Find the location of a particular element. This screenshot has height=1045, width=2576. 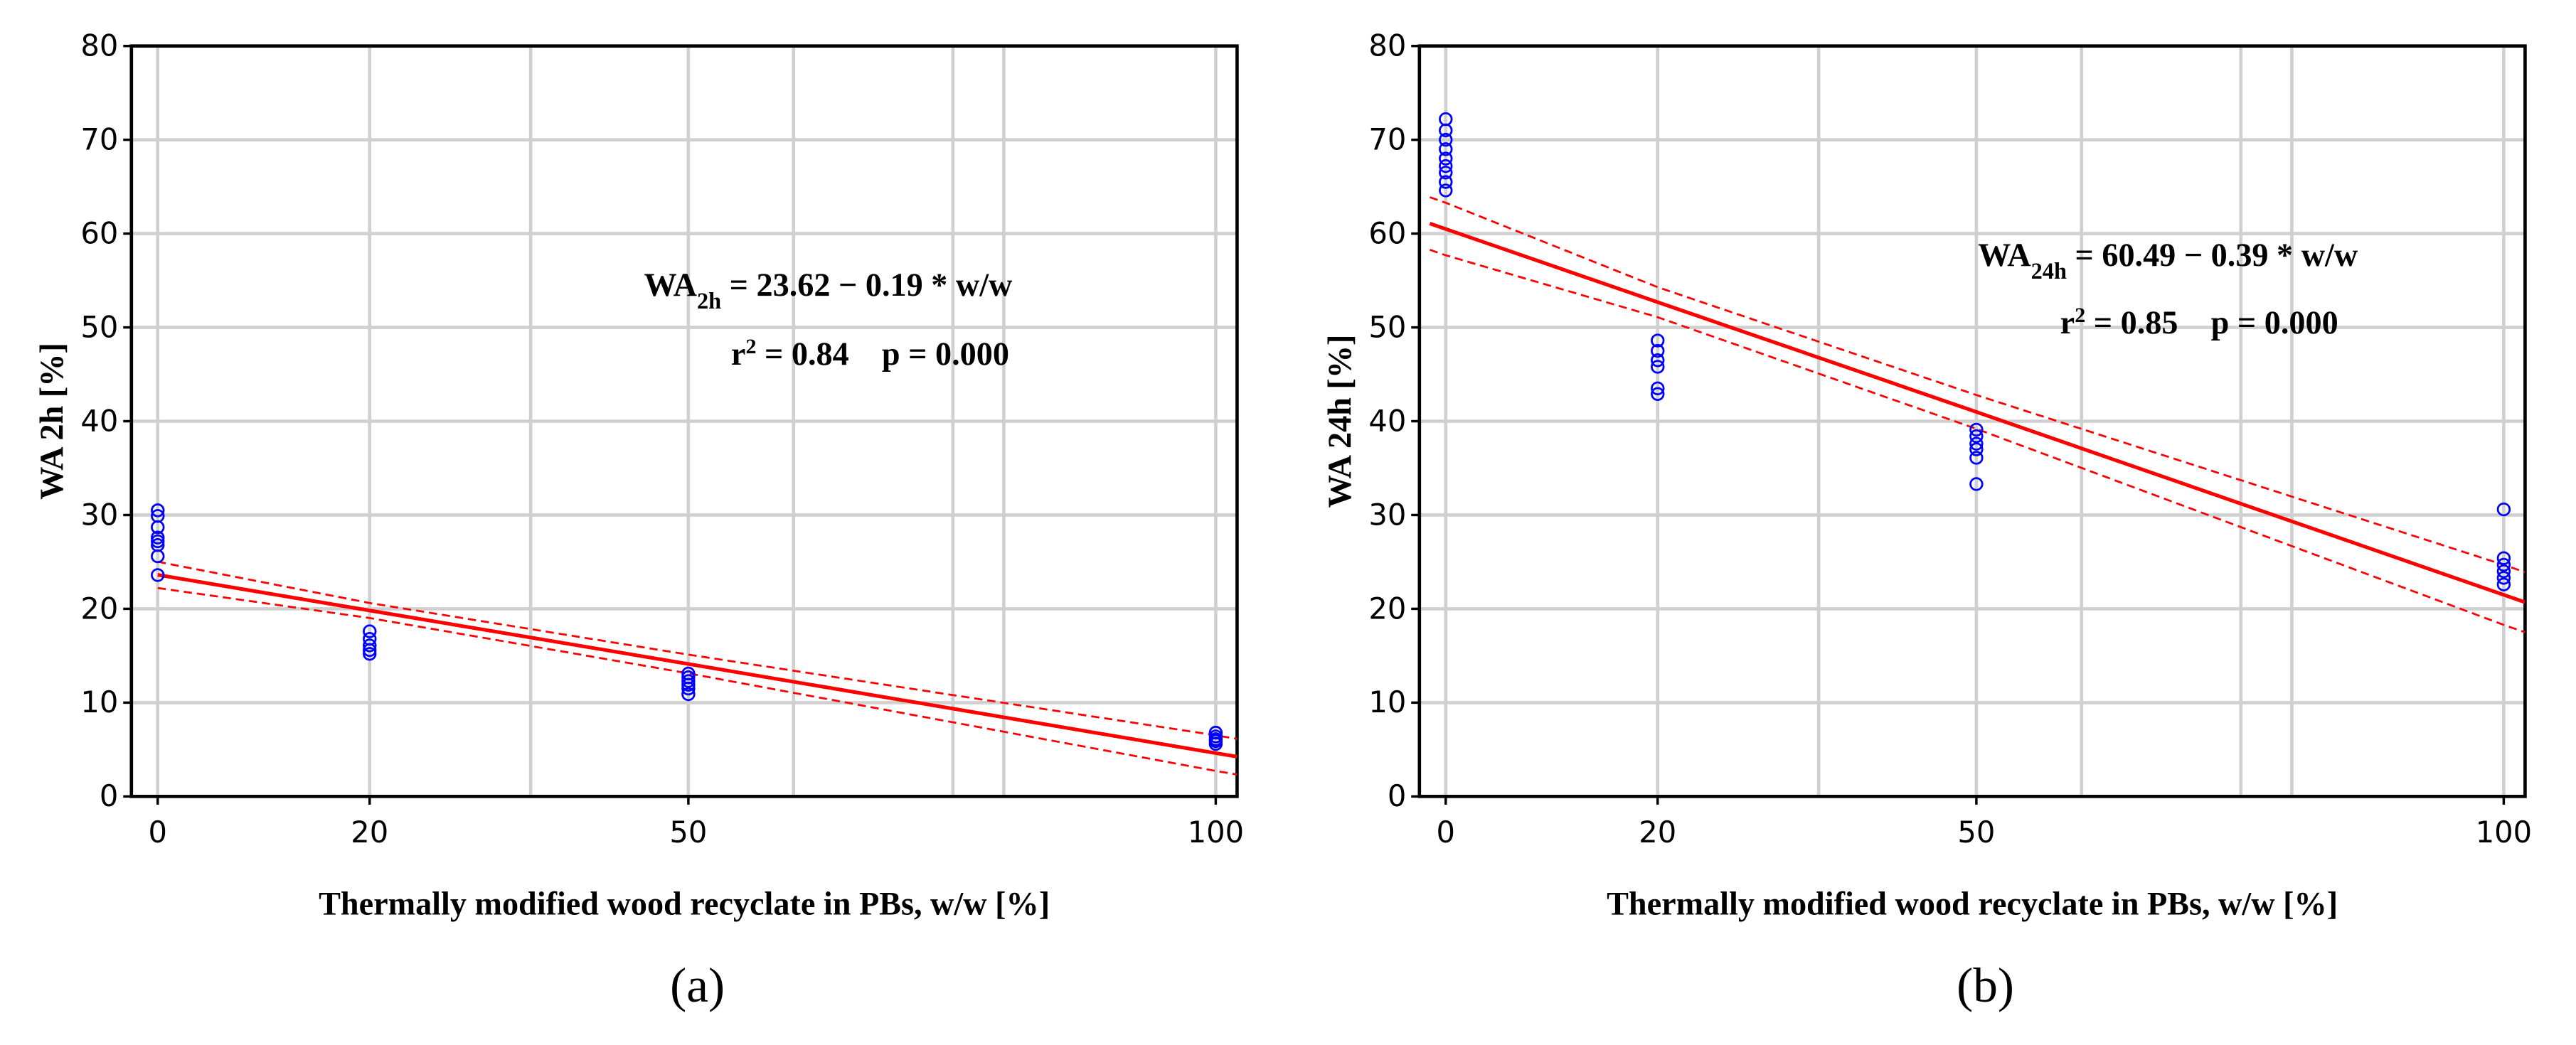

regression-line is located at coordinates (697, 666).